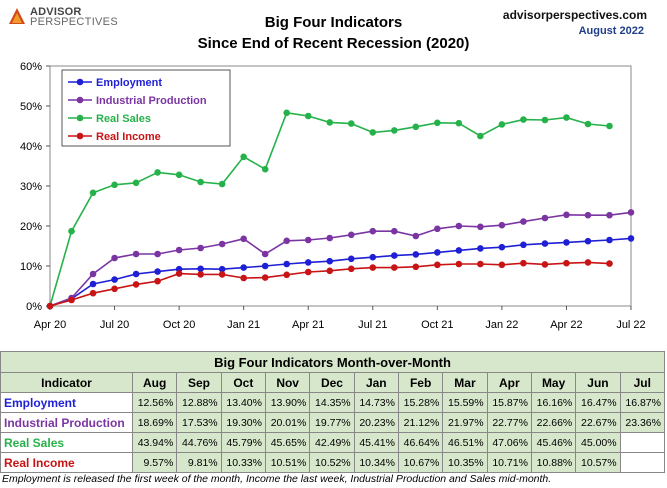 Image resolution: width=667 pixels, height=488 pixels. What do you see at coordinates (465, 462) in the screenshot?
I see `table-cell: 10.35%` at bounding box center [465, 462].